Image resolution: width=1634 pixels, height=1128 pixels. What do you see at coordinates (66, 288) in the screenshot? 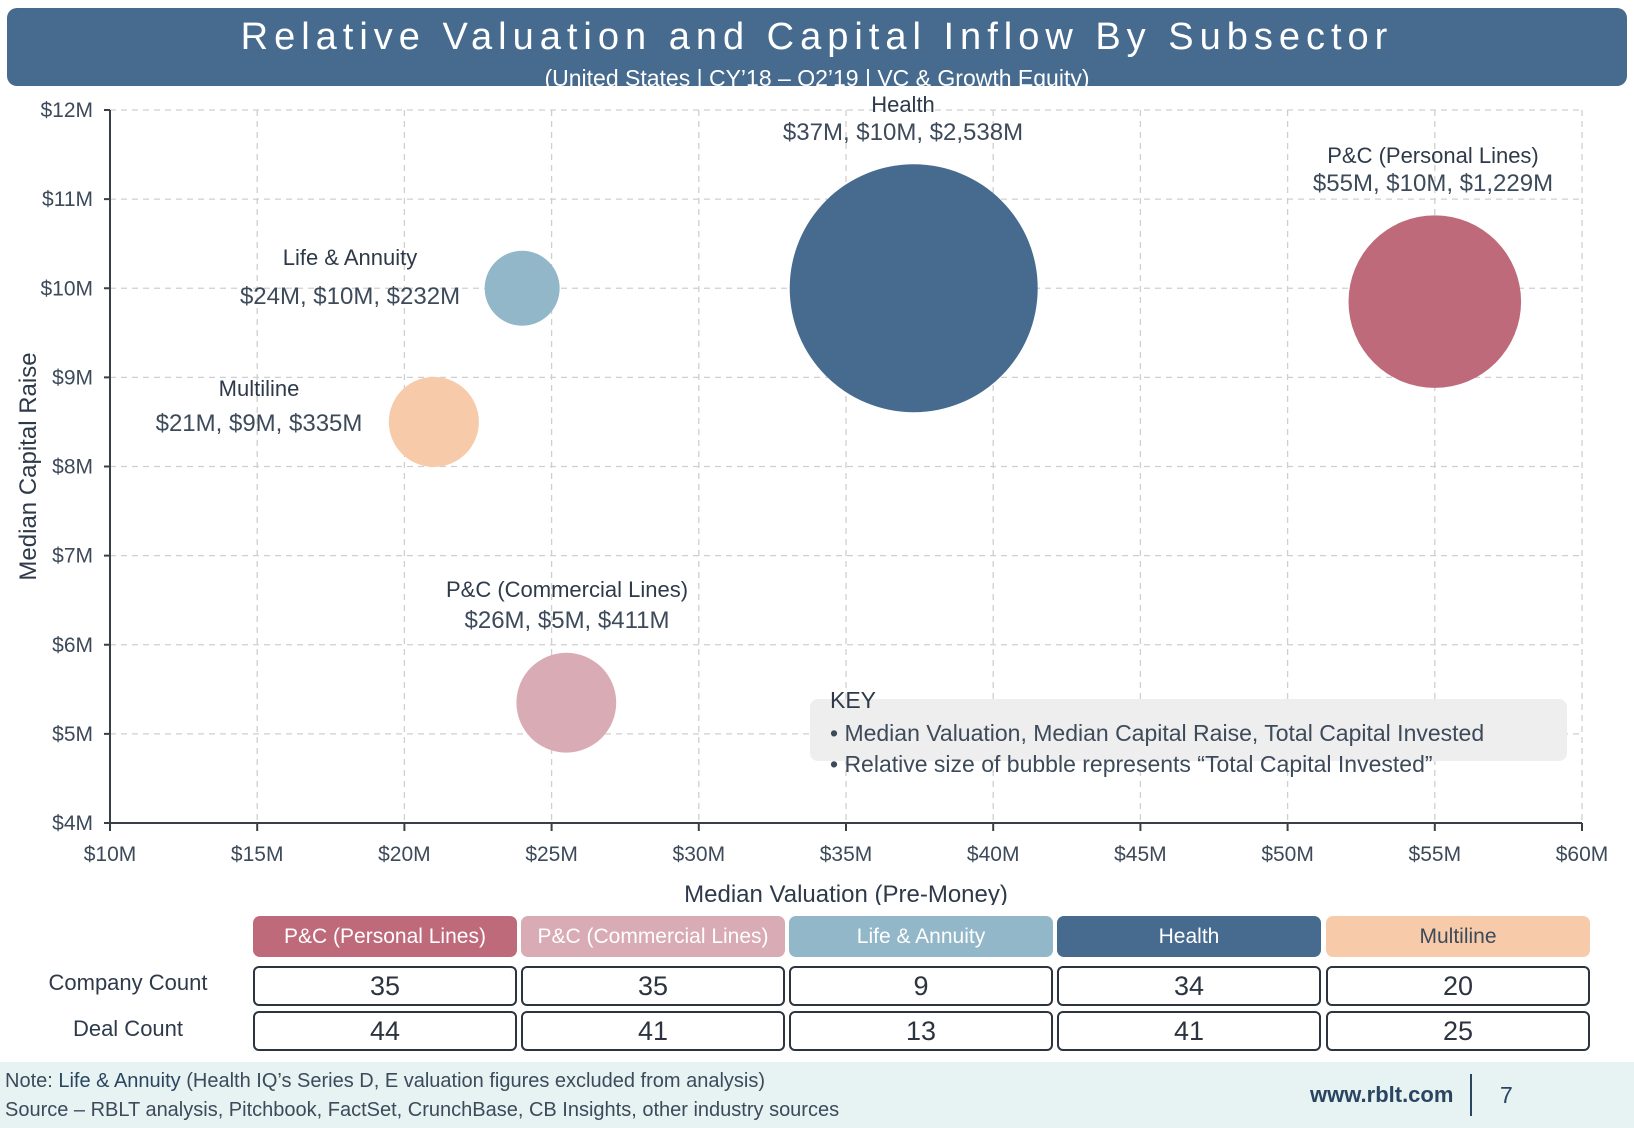
I see `y-tick-label: $10M` at bounding box center [66, 288].